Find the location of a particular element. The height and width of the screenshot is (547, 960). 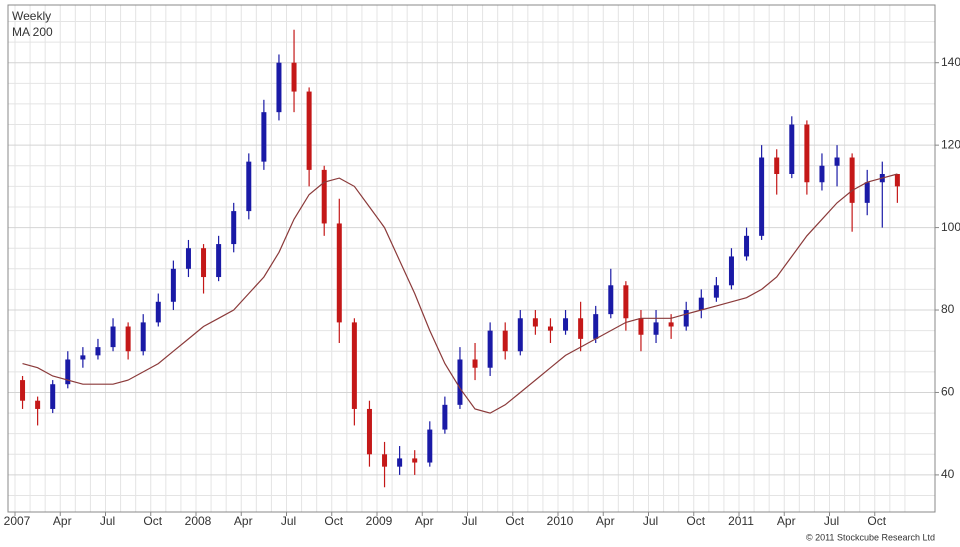

y-tick-label: 120 is located at coordinates (950, 144).